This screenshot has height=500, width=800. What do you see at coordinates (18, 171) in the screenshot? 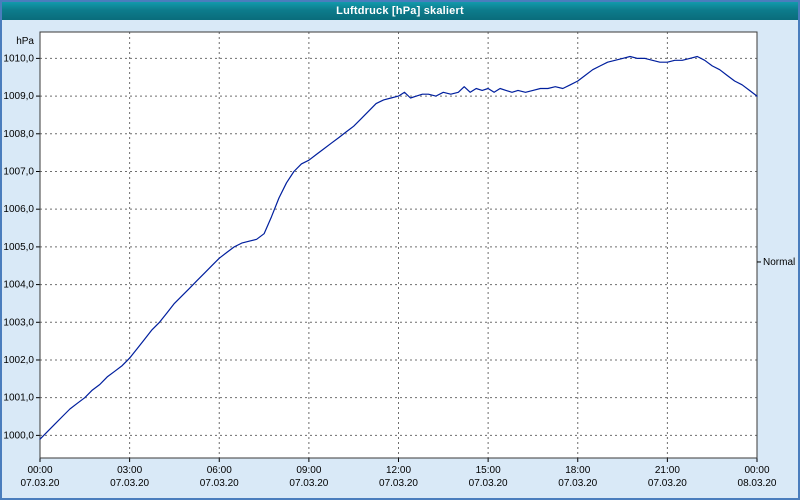
I see `y-tick-label: 1007,0` at bounding box center [18, 171].